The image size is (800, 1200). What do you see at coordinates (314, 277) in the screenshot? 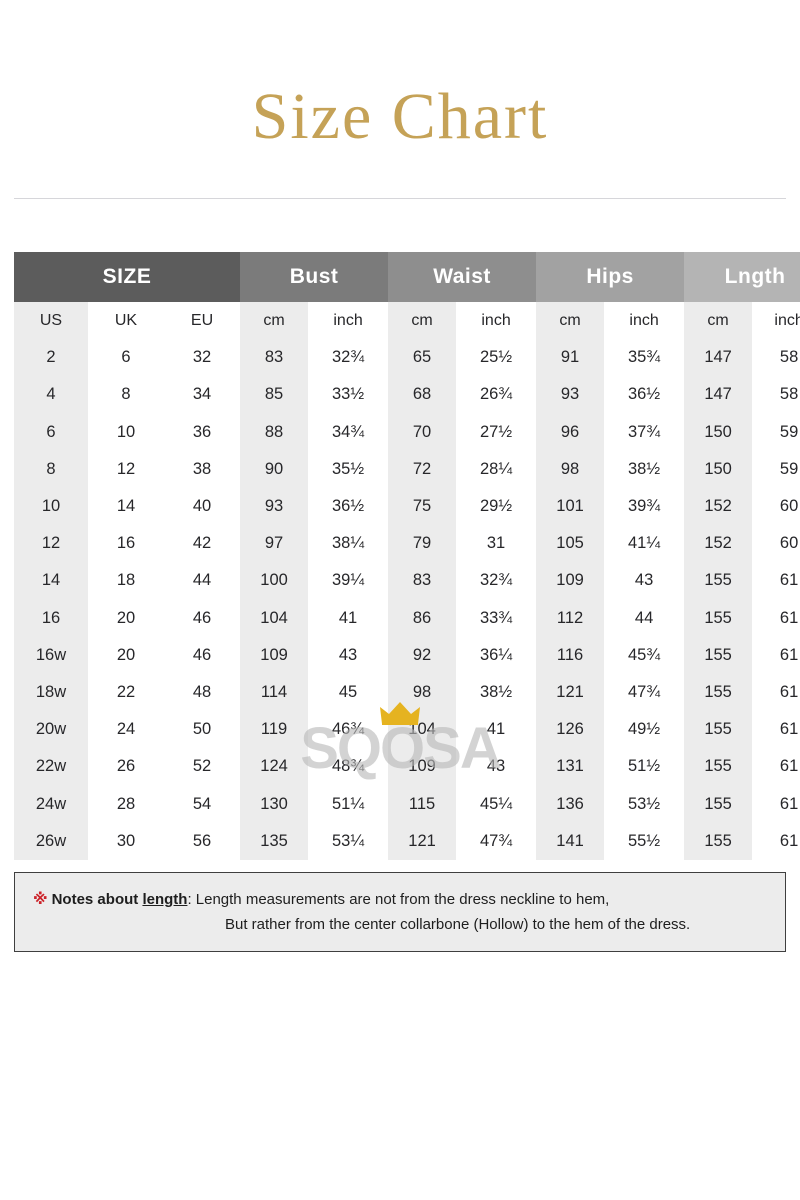
I see `group-header-bust: Bust` at bounding box center [314, 277].